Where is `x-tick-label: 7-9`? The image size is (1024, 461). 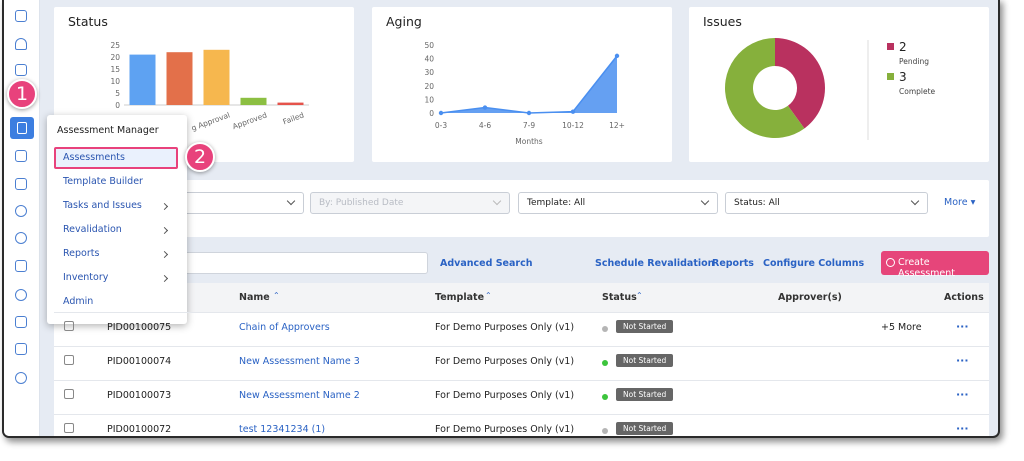
x-tick-label: 7-9 is located at coordinates (529, 125).